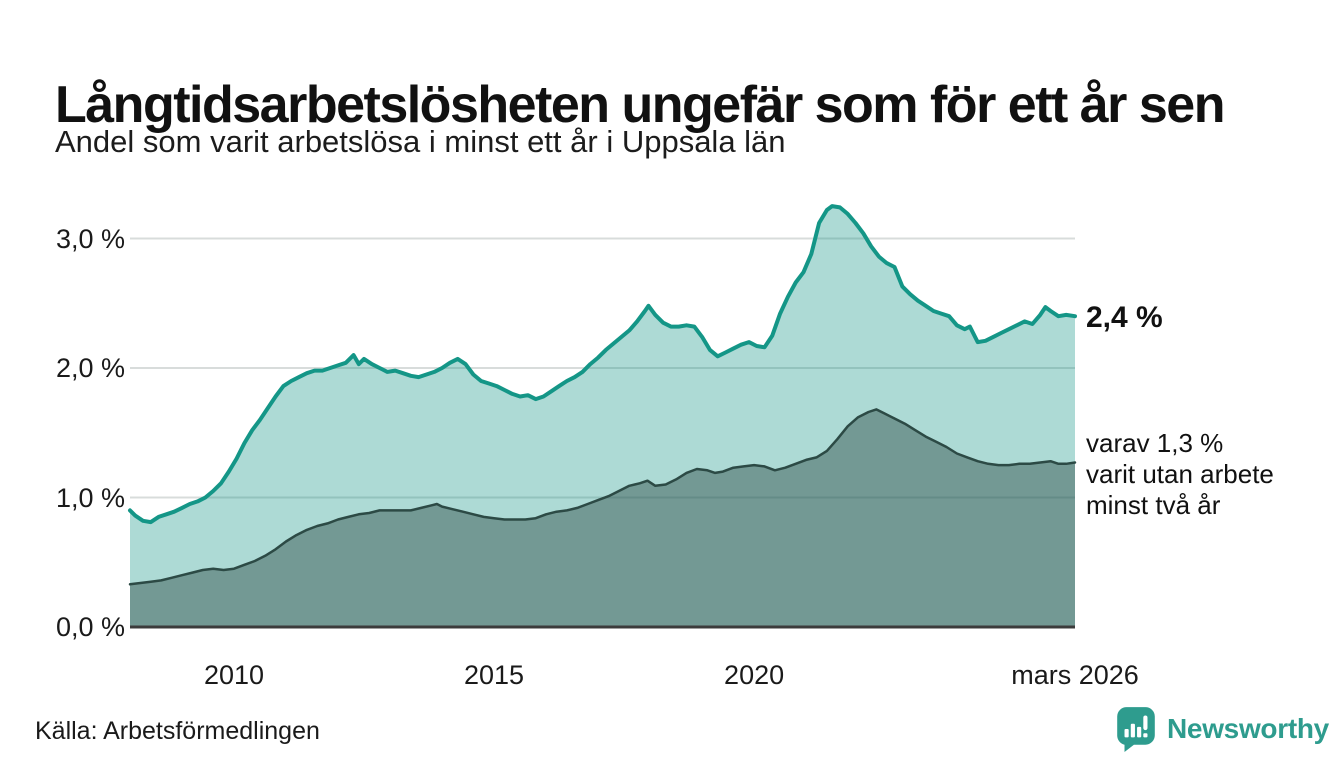 The height and width of the screenshot is (780, 1340). I want to click on breakdown-line: minst två år, so click(1153, 505).